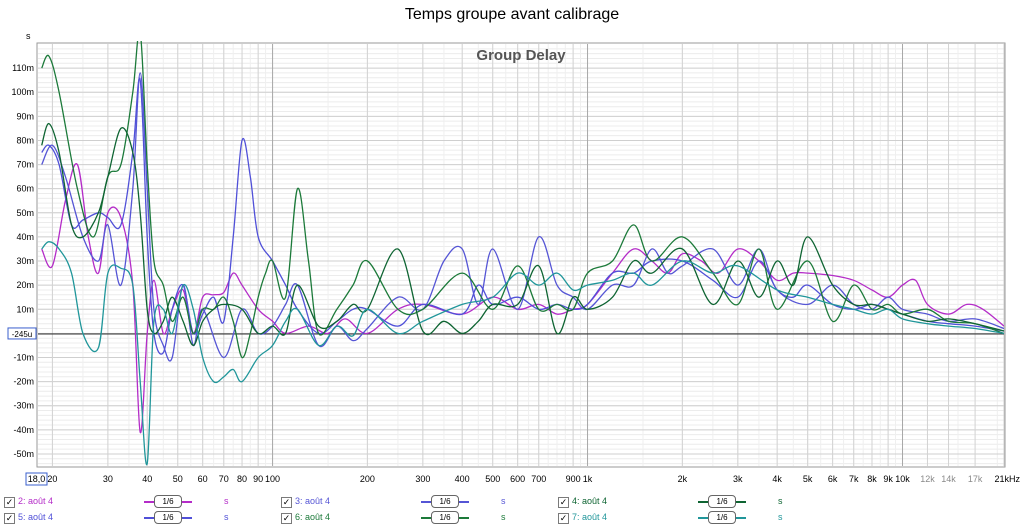 This screenshot has width=1024, height=529. Describe the element at coordinates (272, 479) in the screenshot. I see `x-tick-label: 100` at that location.